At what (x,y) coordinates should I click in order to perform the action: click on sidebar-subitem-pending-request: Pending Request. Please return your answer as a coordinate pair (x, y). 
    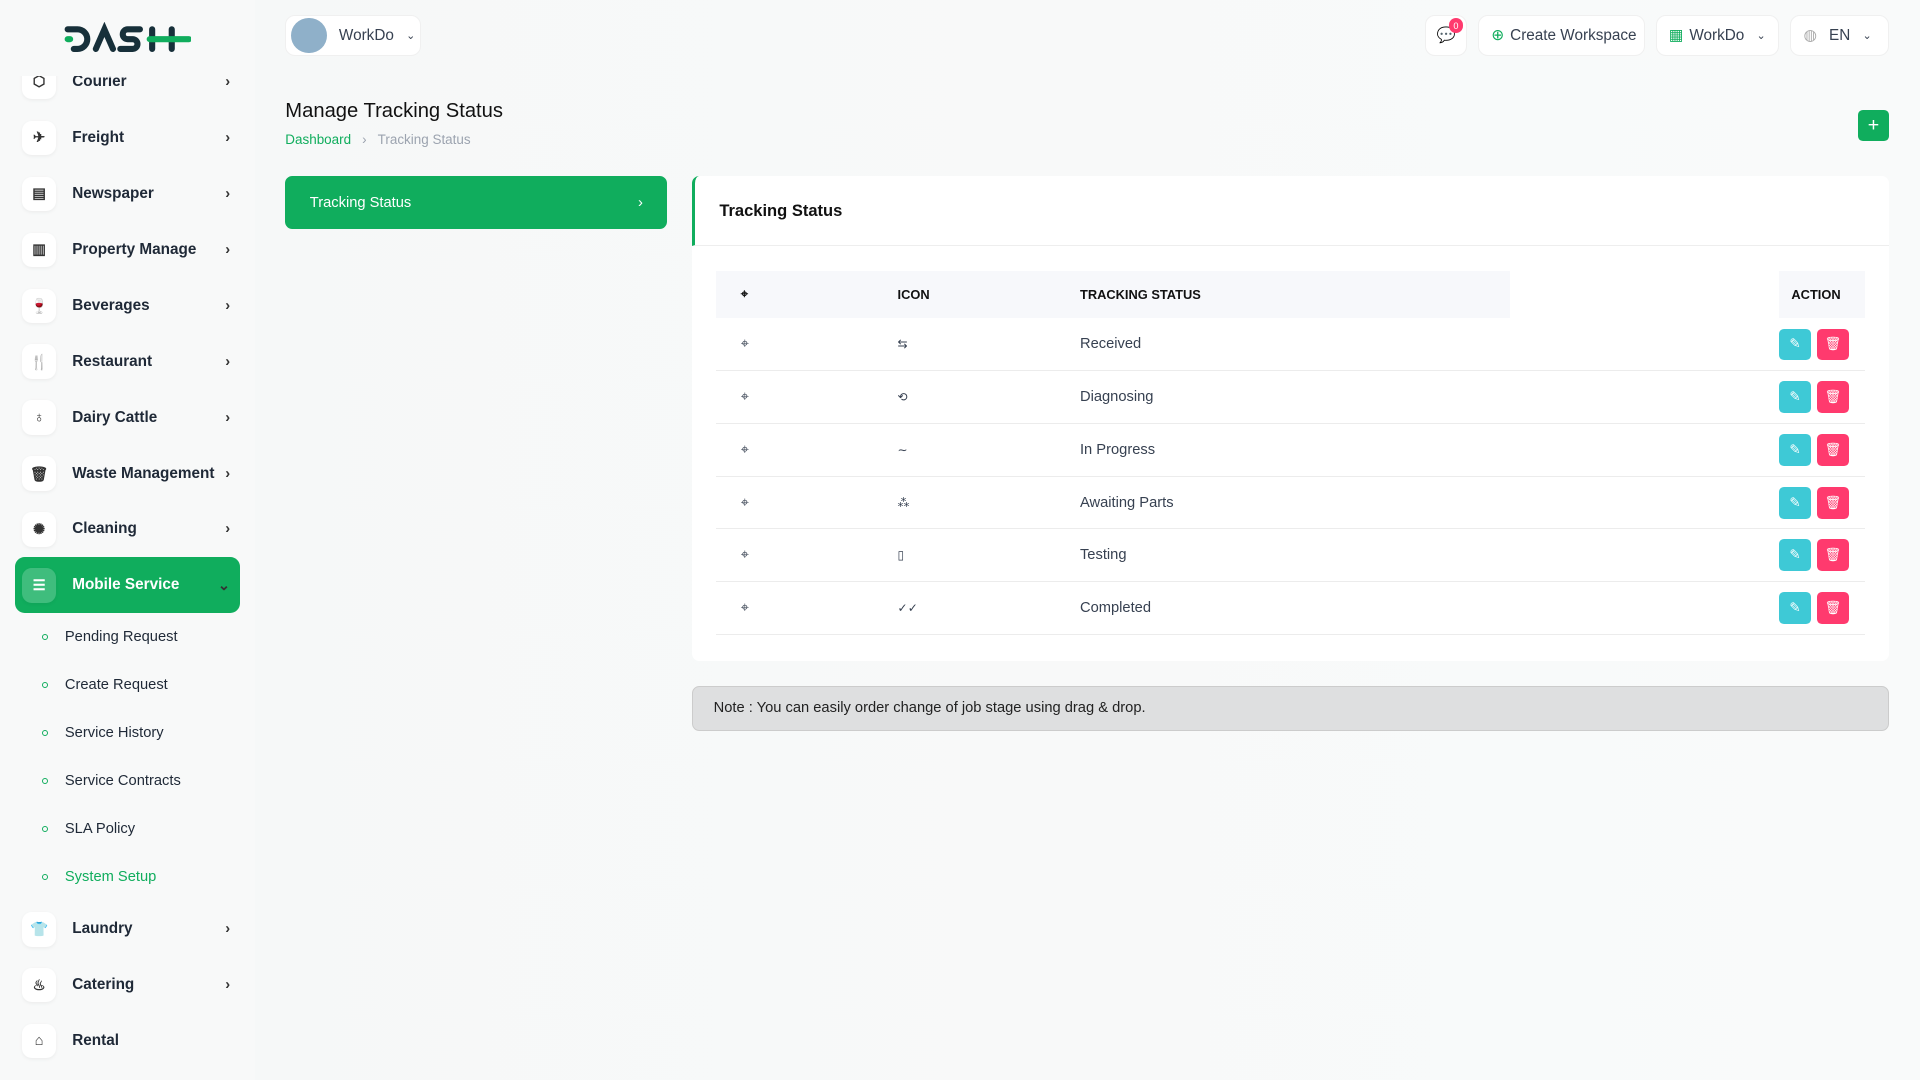
    Looking at the image, I should click on (127, 637).